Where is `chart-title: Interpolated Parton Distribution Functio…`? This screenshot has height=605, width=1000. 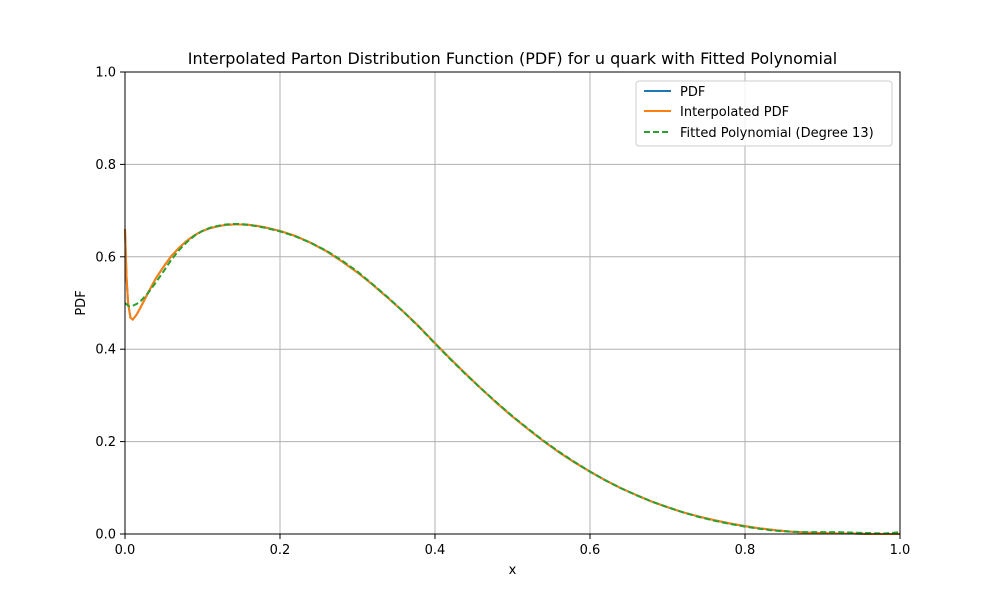 chart-title: Interpolated Parton Distribution Functio… is located at coordinates (513, 58).